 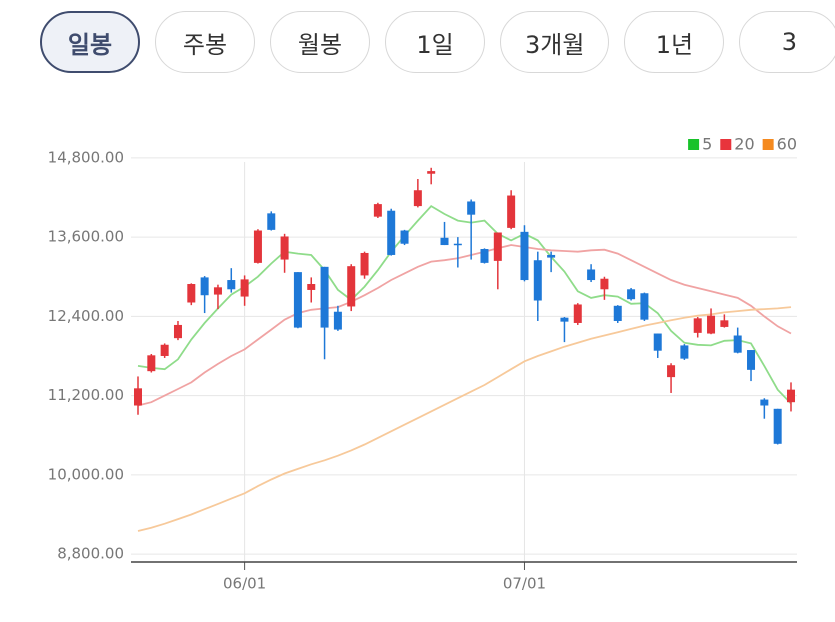 I want to click on y-tick-label: 11,200.00, so click(x=86, y=395).